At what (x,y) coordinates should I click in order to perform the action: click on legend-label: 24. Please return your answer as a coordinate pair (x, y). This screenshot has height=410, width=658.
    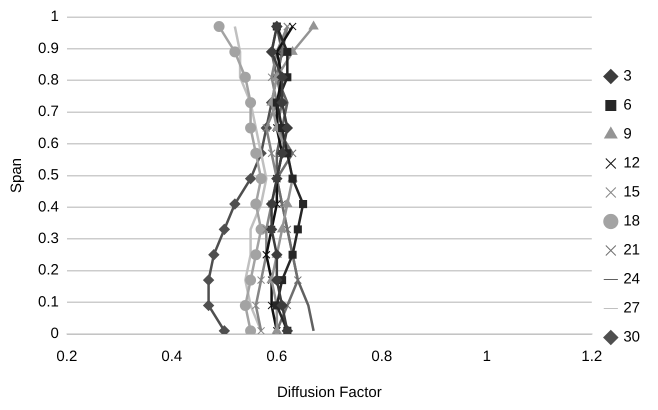
    Looking at the image, I should click on (631, 279).